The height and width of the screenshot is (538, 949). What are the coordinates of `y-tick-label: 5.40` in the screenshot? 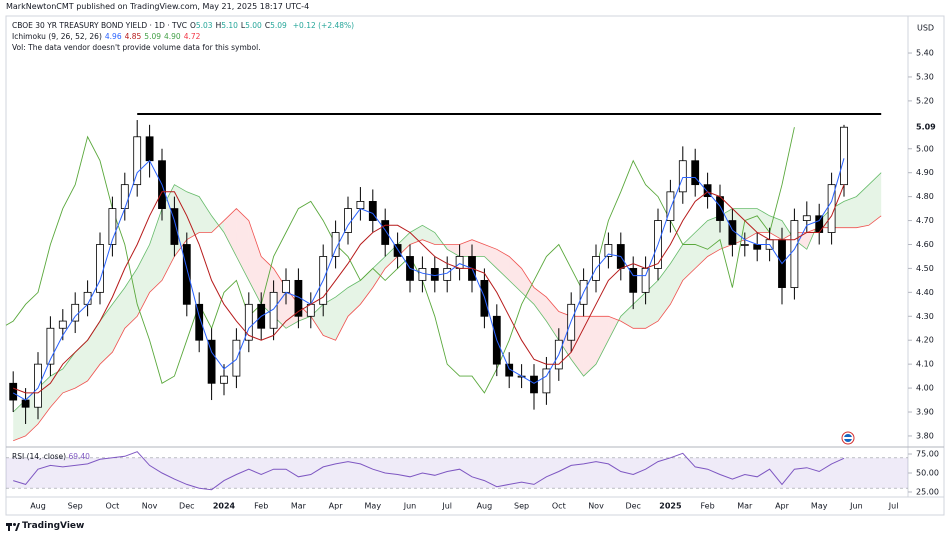 It's located at (925, 53).